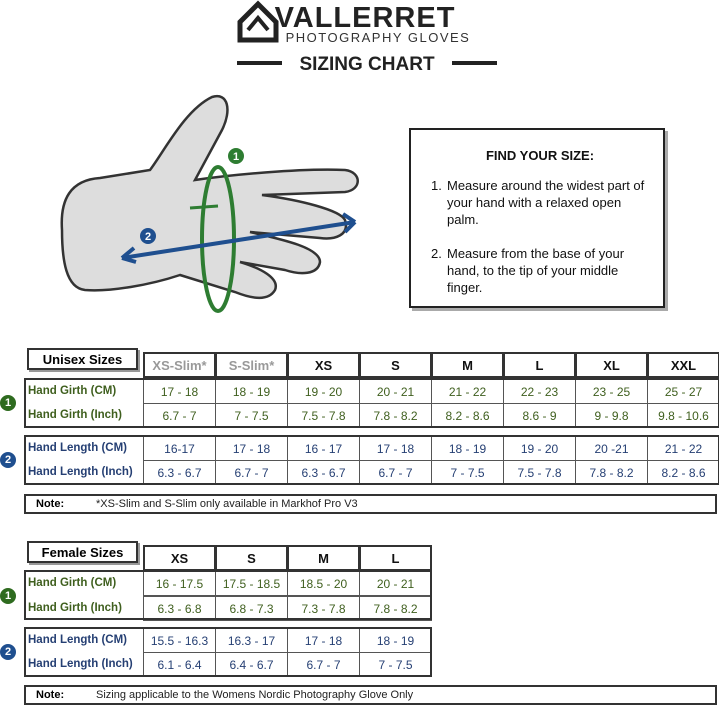 The height and width of the screenshot is (706, 719). I want to click on step-number: 1., so click(436, 185).